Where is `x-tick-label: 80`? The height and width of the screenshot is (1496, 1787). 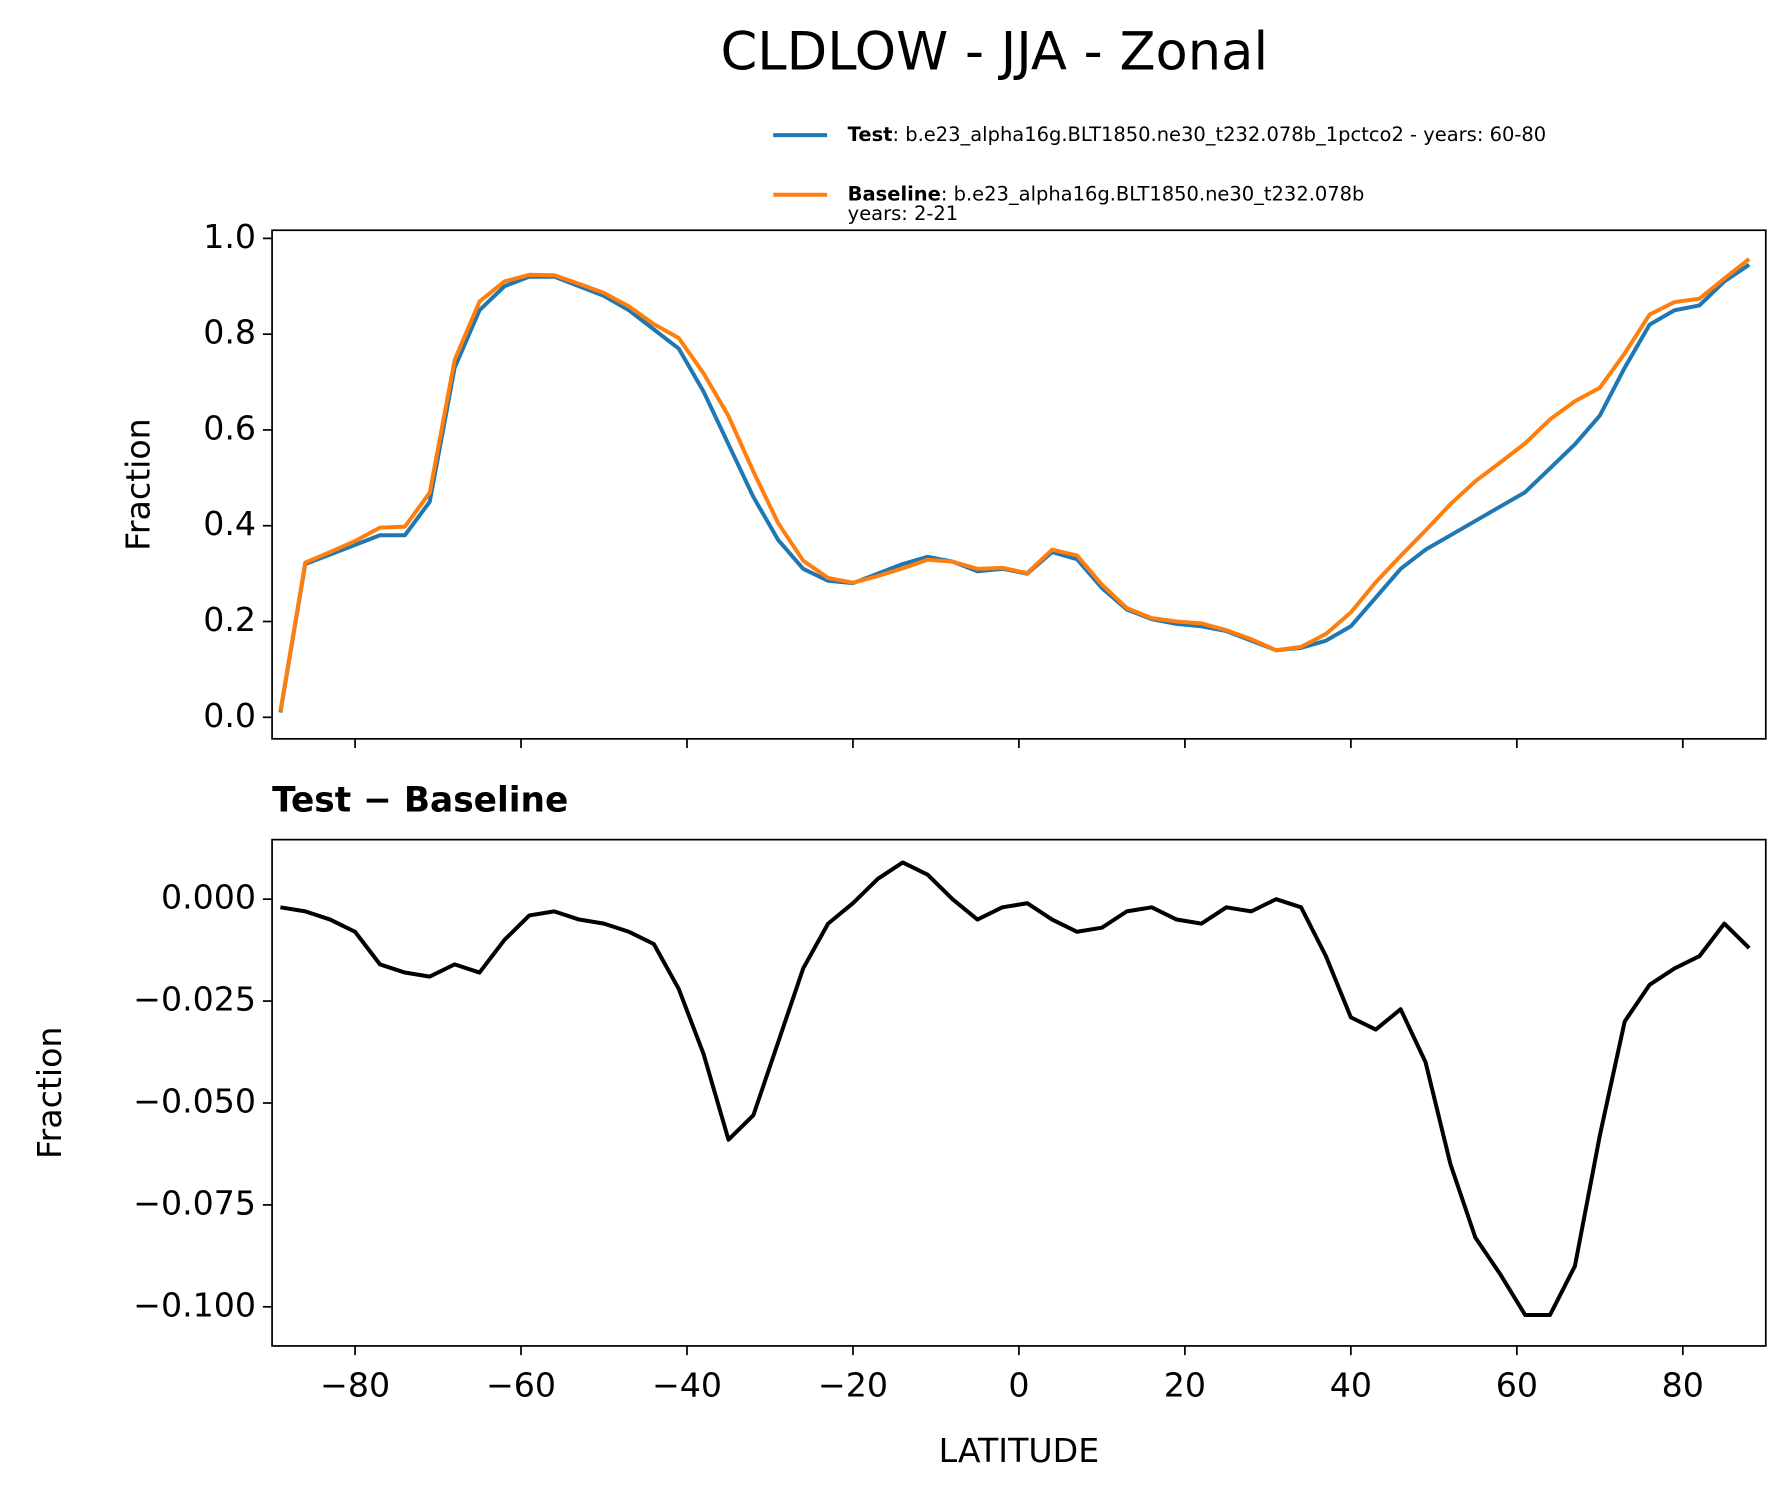 x-tick-label: 80 is located at coordinates (1683, 1385).